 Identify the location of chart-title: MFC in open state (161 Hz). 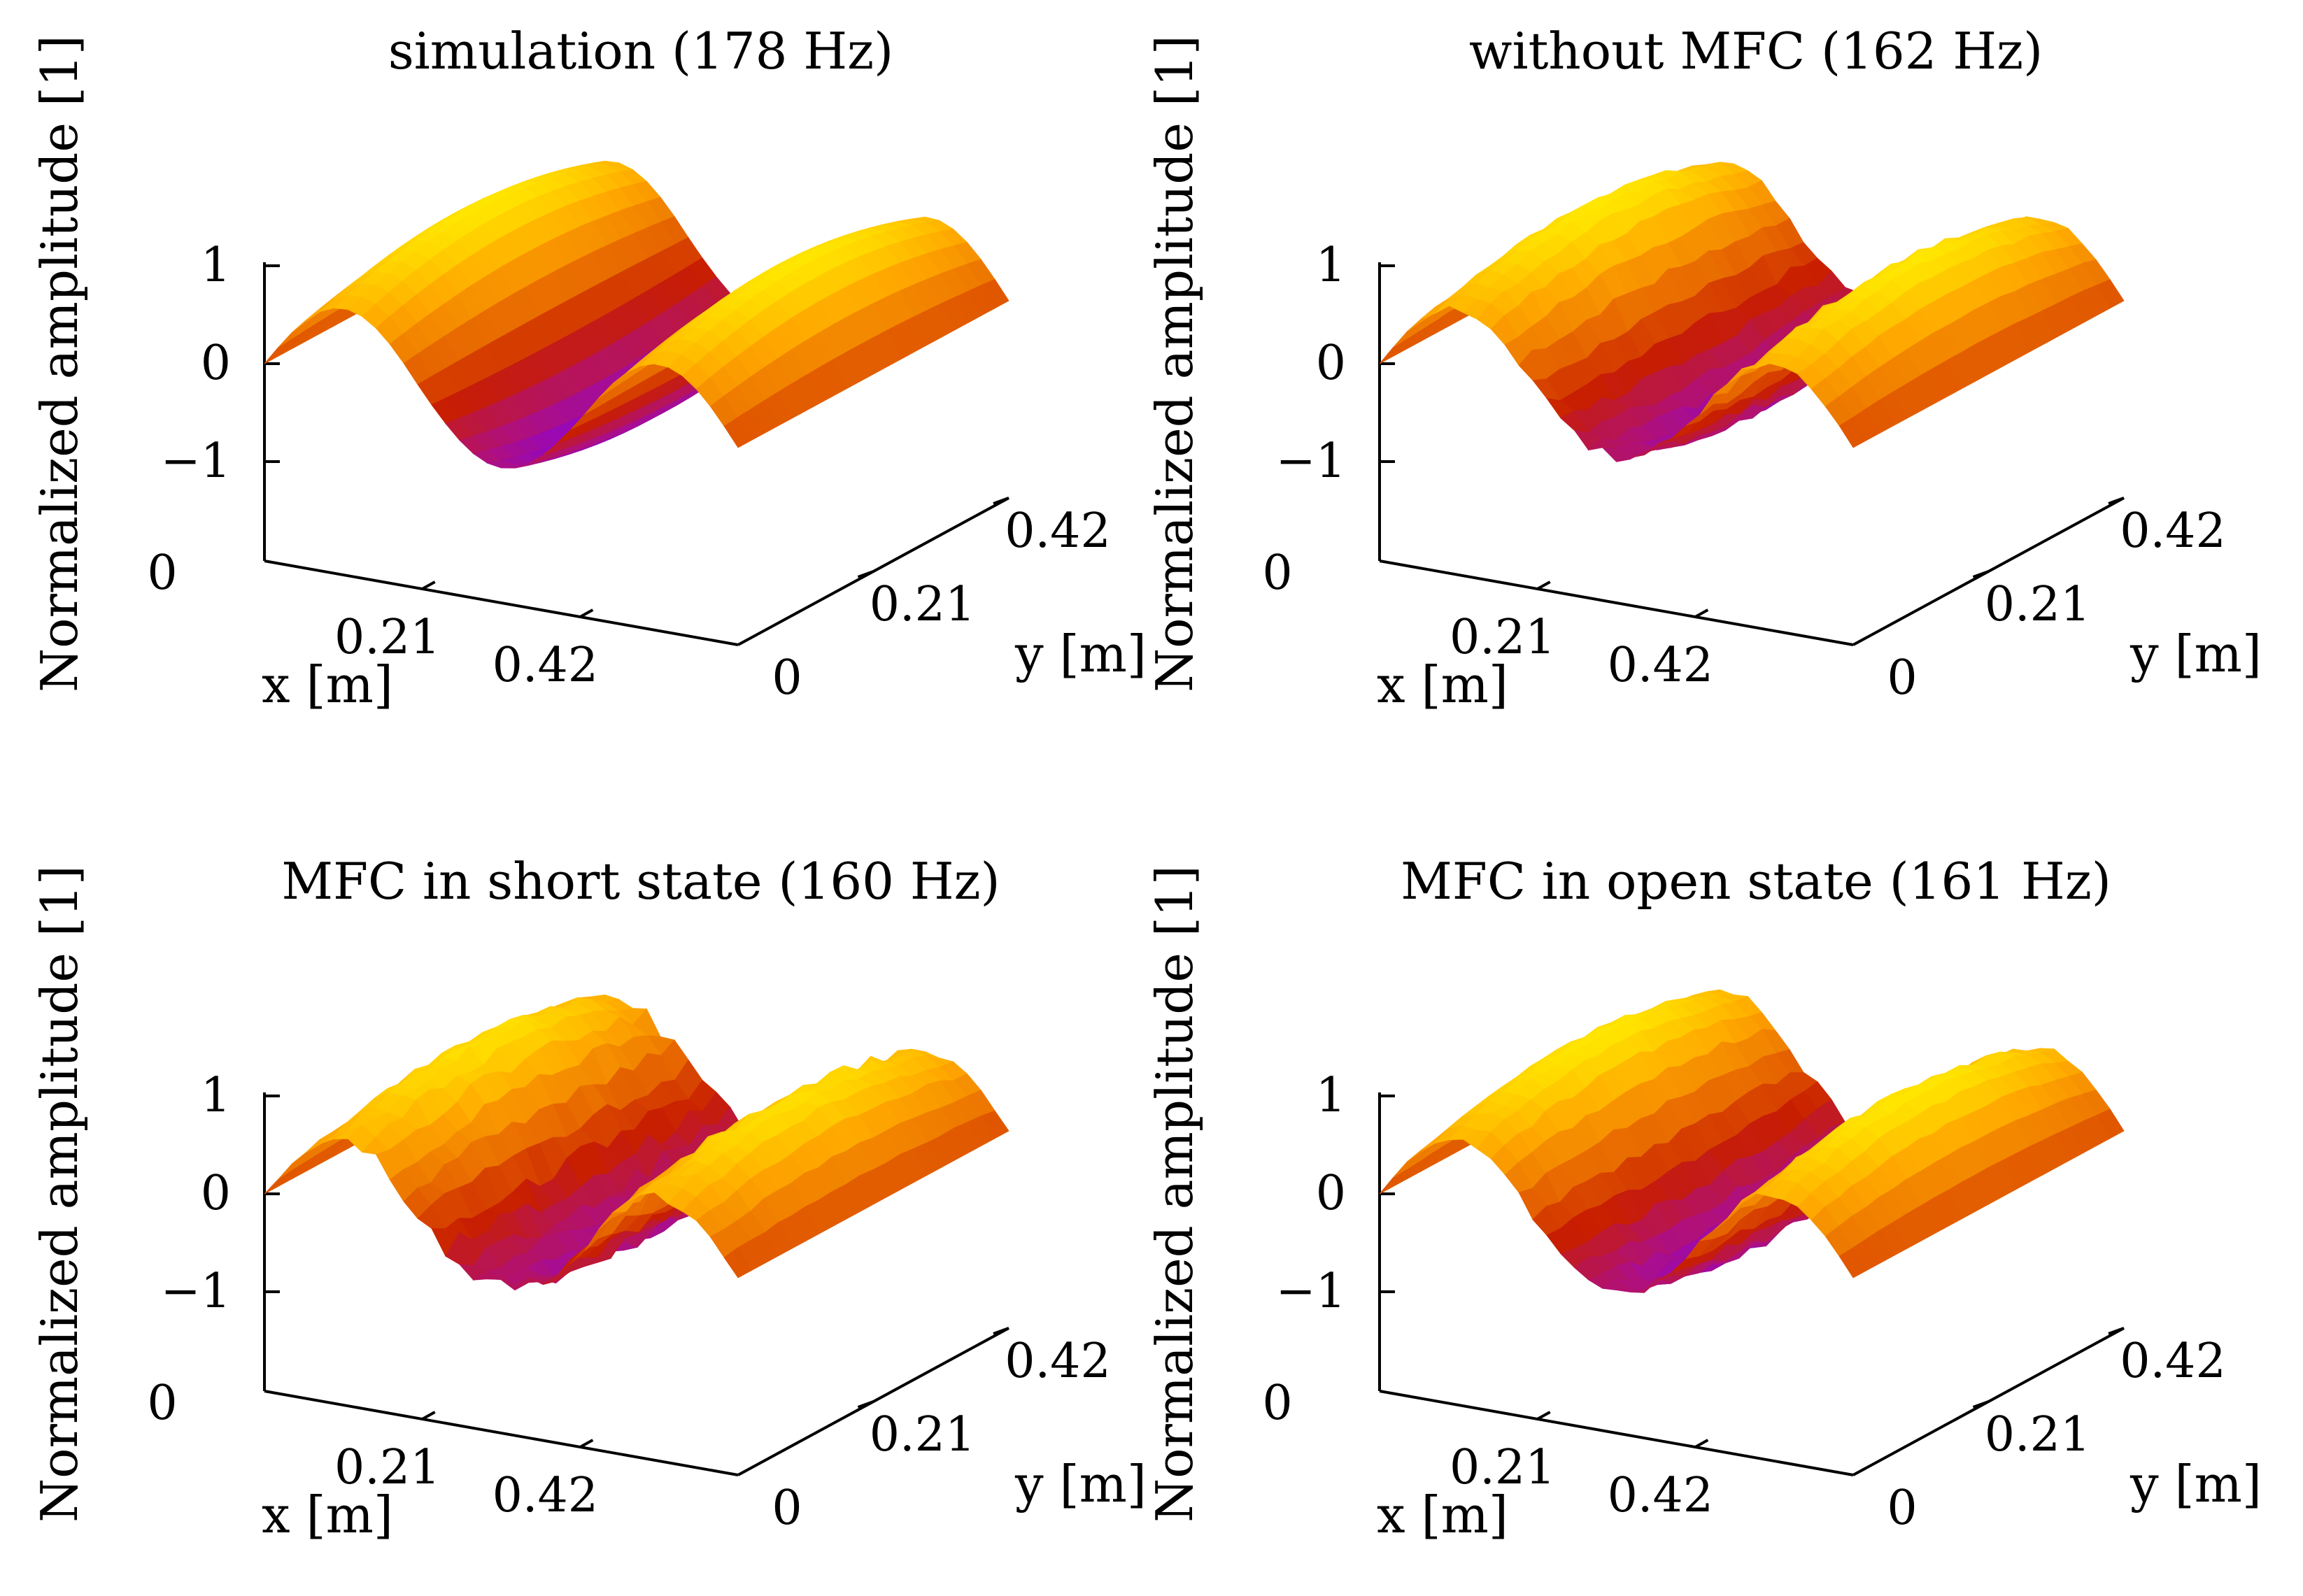
(1756, 881).